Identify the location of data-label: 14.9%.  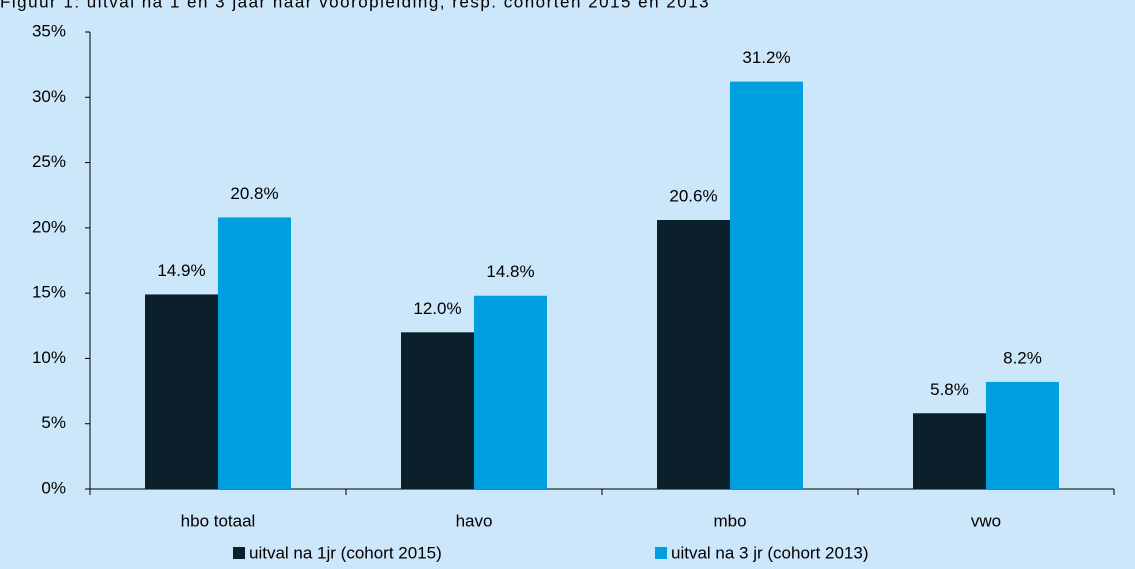
(181, 270).